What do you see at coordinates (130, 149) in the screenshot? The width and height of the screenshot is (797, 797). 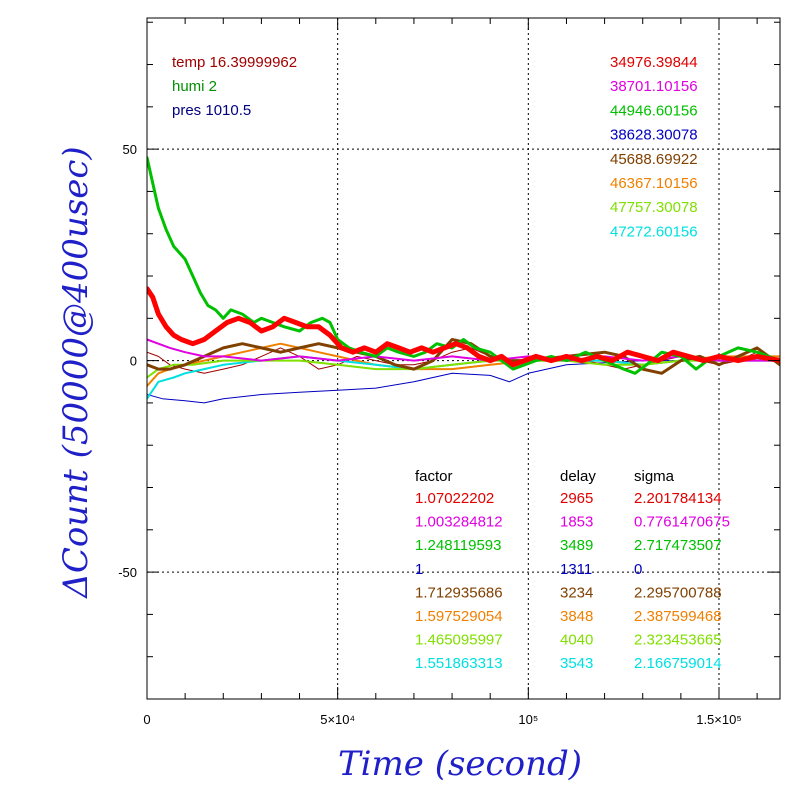 I see `y-tick-label: 50` at bounding box center [130, 149].